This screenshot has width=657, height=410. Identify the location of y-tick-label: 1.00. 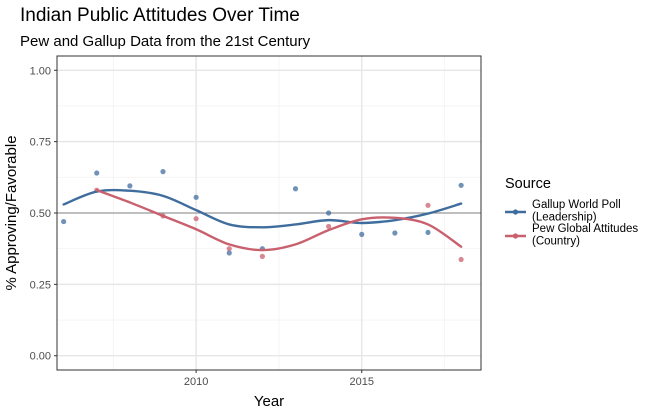
(40, 71).